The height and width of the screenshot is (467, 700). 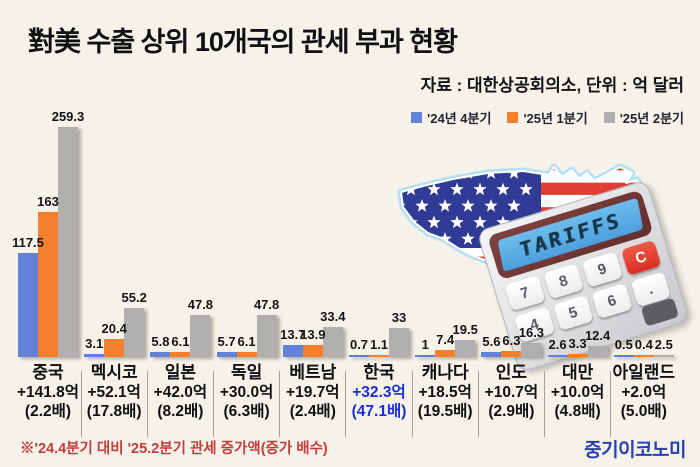 What do you see at coordinates (293, 334) in the screenshot?
I see `bar-value-label: 13.7` at bounding box center [293, 334].